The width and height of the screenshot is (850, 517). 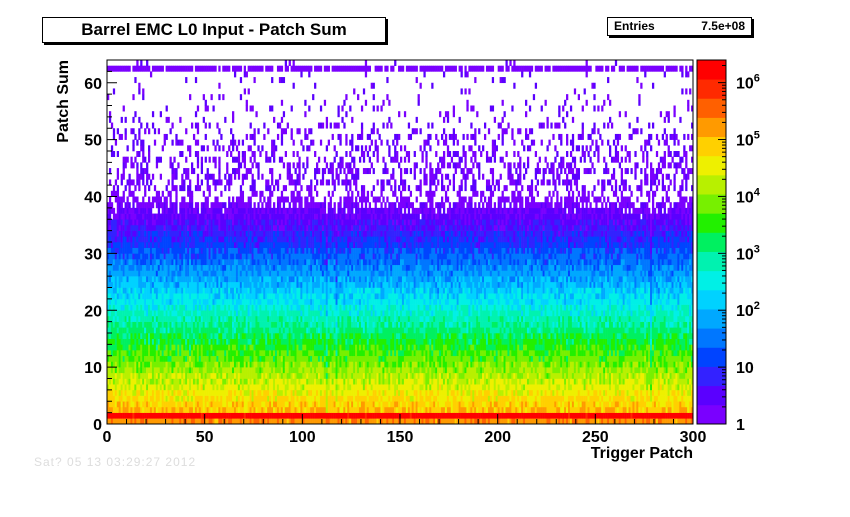 What do you see at coordinates (497, 437) in the screenshot?
I see `x-tick-label: 200` at bounding box center [497, 437].